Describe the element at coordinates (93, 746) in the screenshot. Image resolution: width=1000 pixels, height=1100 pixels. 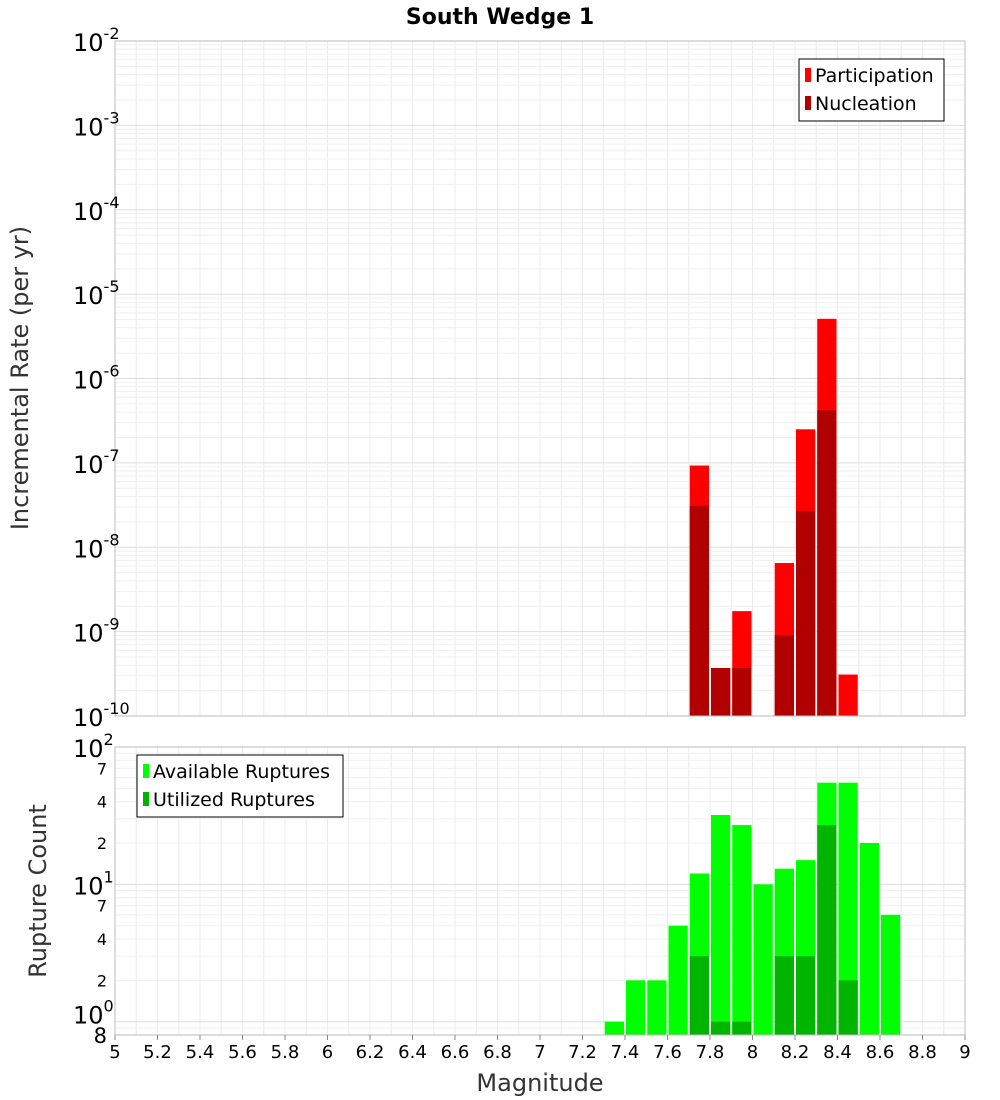
I see `bottom-y-tick: 10²` at that location.